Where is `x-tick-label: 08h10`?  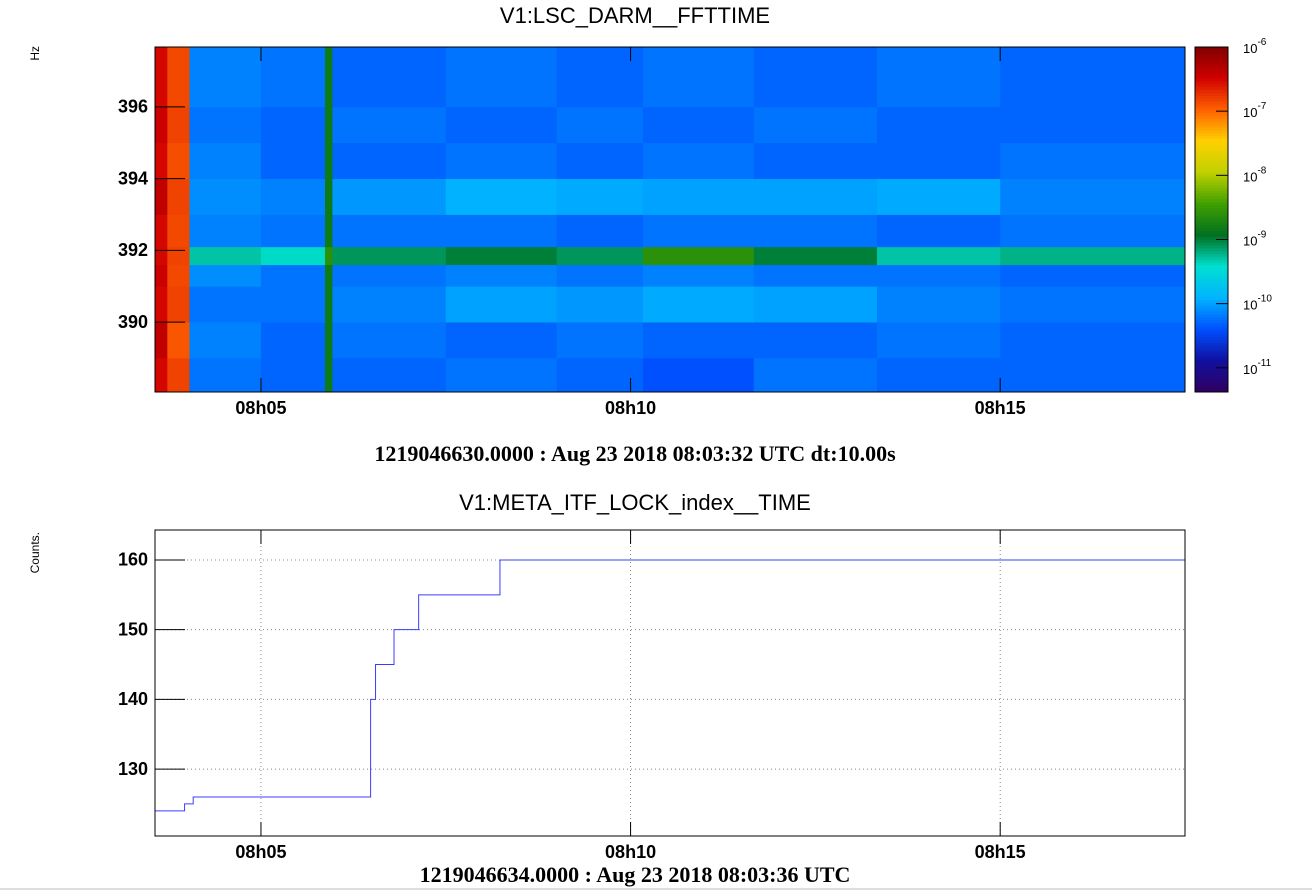
x-tick-label: 08h10 is located at coordinates (630, 408).